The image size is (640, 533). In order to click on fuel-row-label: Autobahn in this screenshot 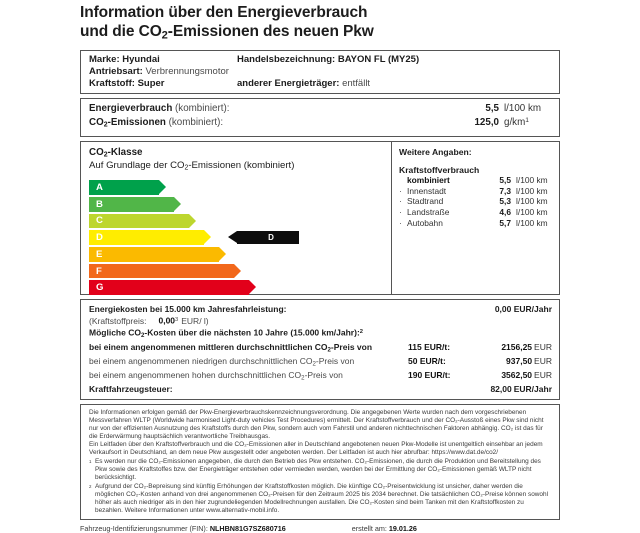, I will do `click(425, 222)`.